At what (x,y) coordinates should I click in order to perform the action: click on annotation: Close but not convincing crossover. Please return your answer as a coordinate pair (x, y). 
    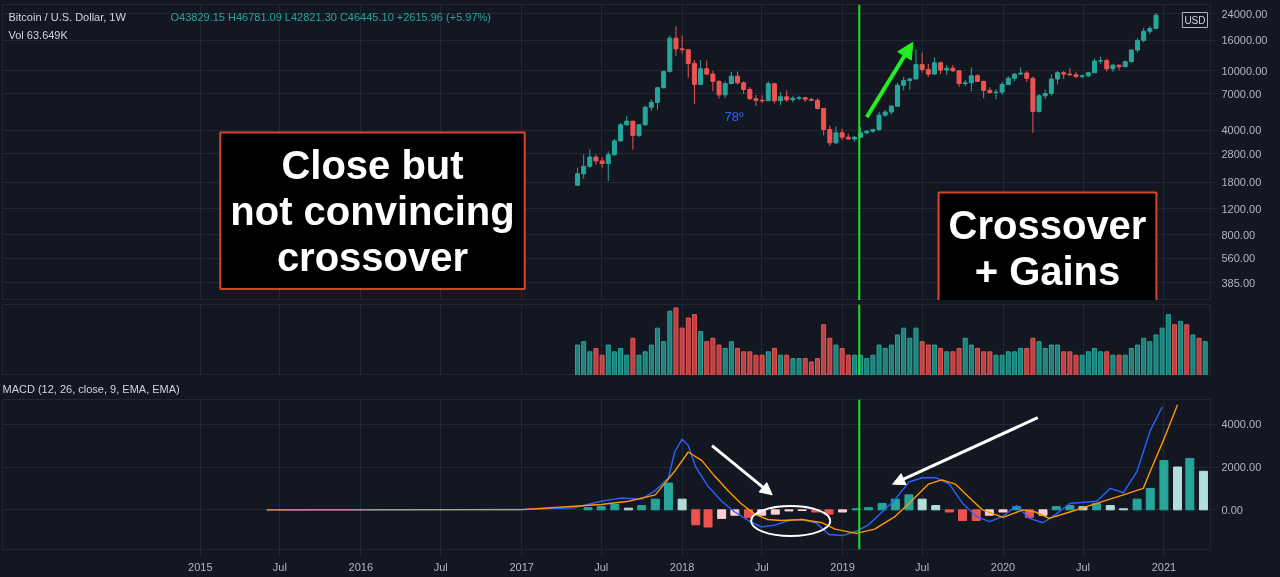
    Looking at the image, I should click on (372, 210).